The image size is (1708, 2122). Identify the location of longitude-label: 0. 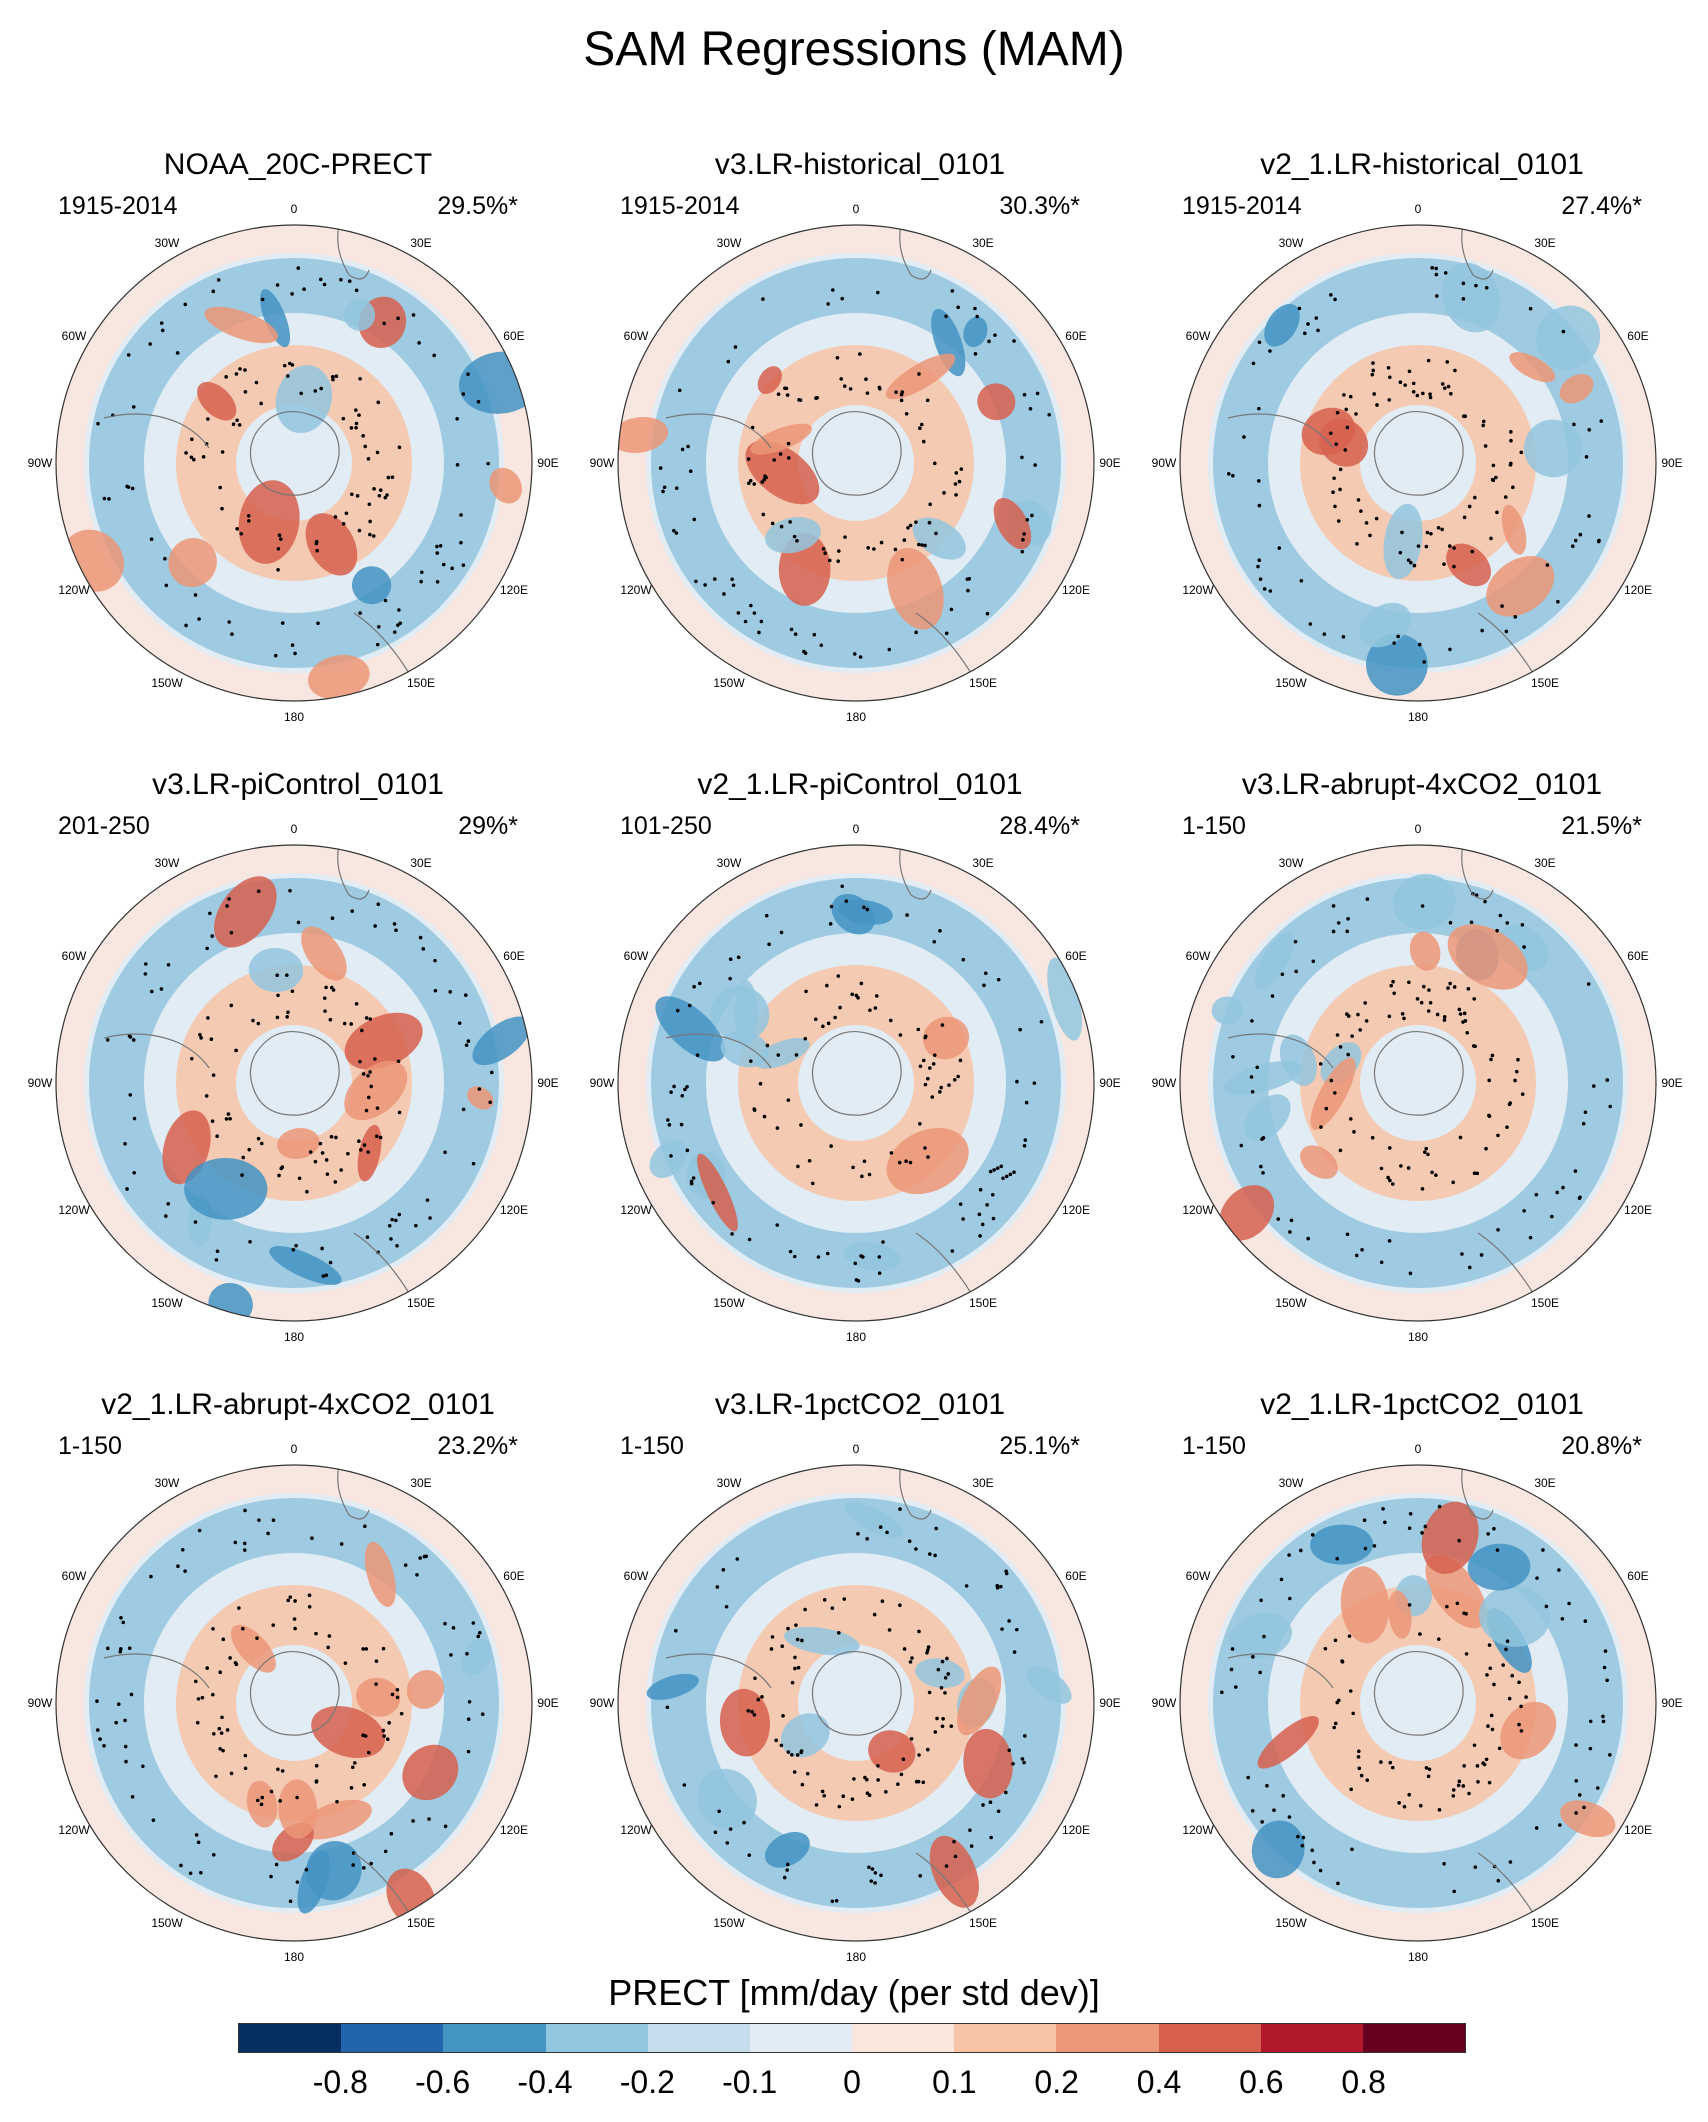
(294, 209).